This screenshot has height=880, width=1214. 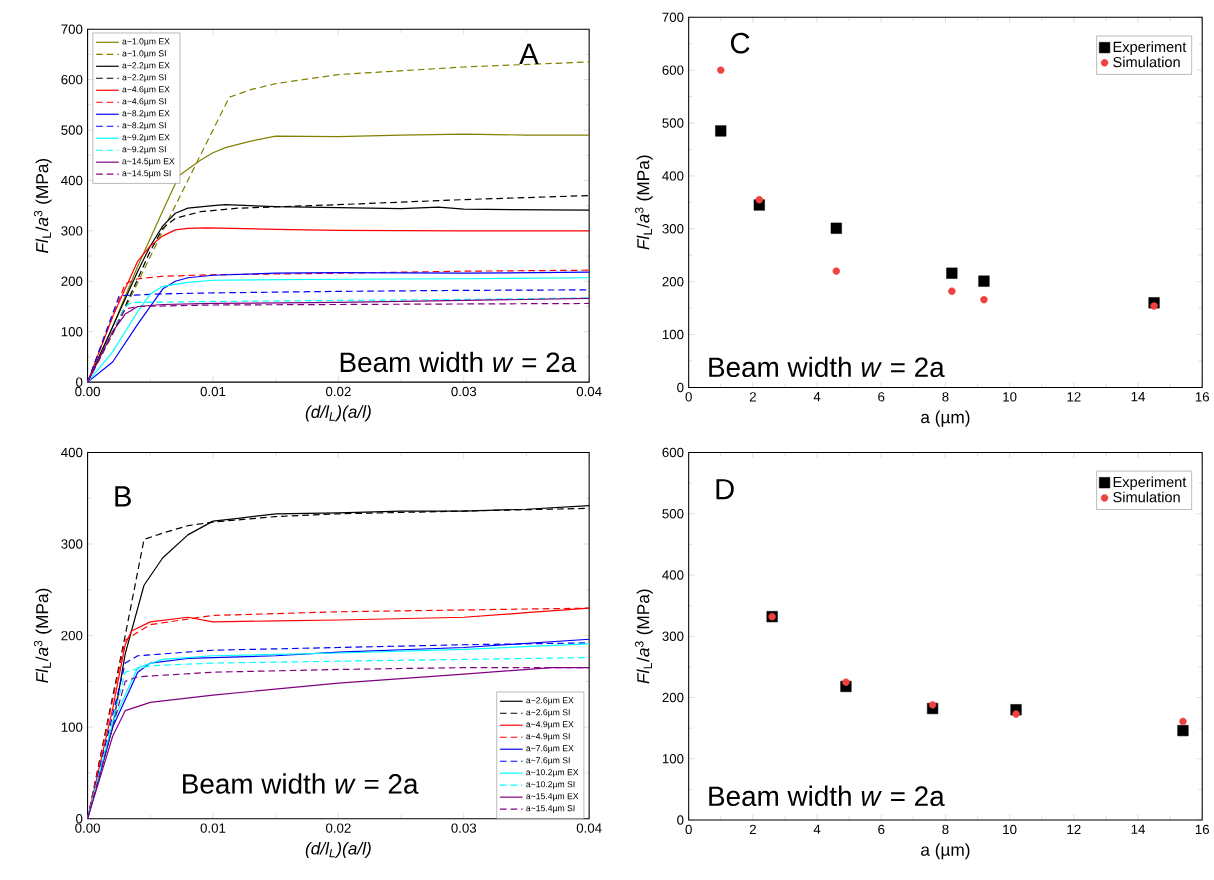 I want to click on legend-label: a~9.2µm SI, so click(x=144, y=150).